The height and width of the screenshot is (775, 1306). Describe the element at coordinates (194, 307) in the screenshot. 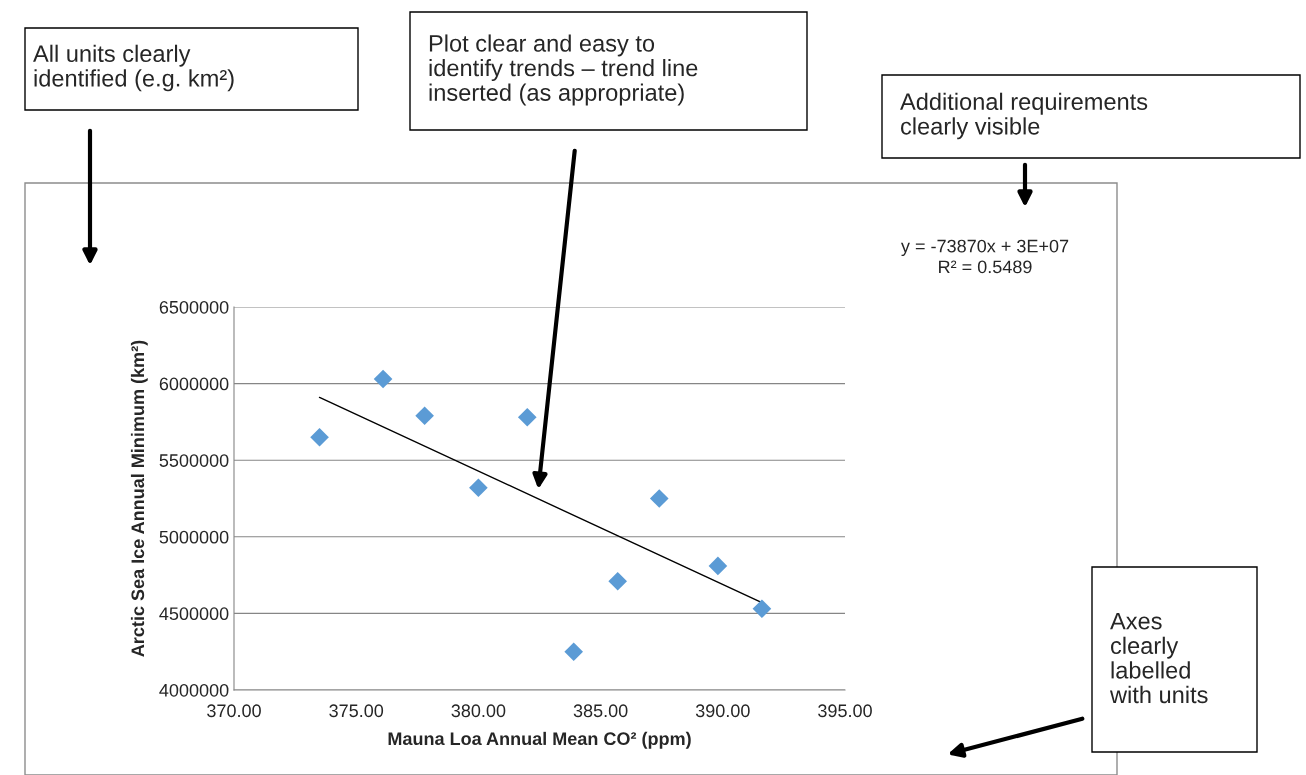

I see `y-tick-label: 6500000` at that location.